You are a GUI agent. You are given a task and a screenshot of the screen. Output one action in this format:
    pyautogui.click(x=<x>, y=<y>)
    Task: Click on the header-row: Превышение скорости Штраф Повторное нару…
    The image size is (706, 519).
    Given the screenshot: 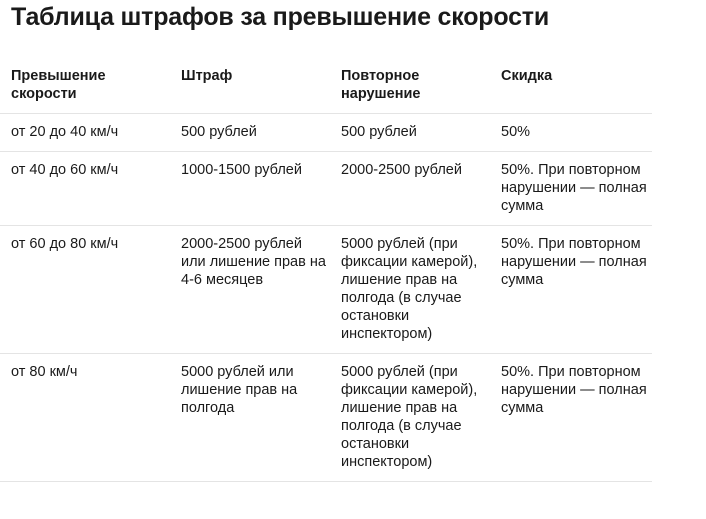 What is the action you would take?
    pyautogui.click(x=326, y=89)
    